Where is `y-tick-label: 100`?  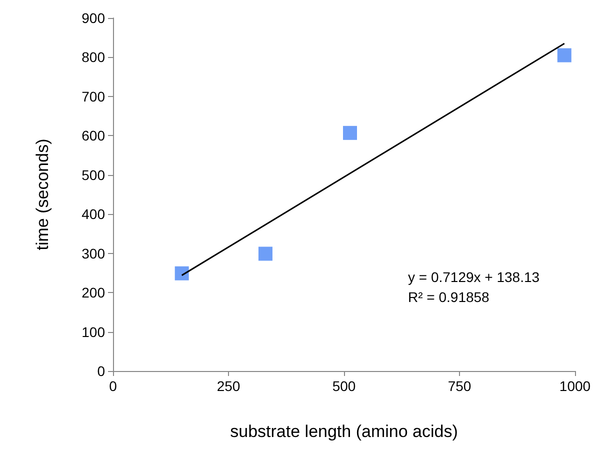
y-tick-label: 100 is located at coordinates (94, 332).